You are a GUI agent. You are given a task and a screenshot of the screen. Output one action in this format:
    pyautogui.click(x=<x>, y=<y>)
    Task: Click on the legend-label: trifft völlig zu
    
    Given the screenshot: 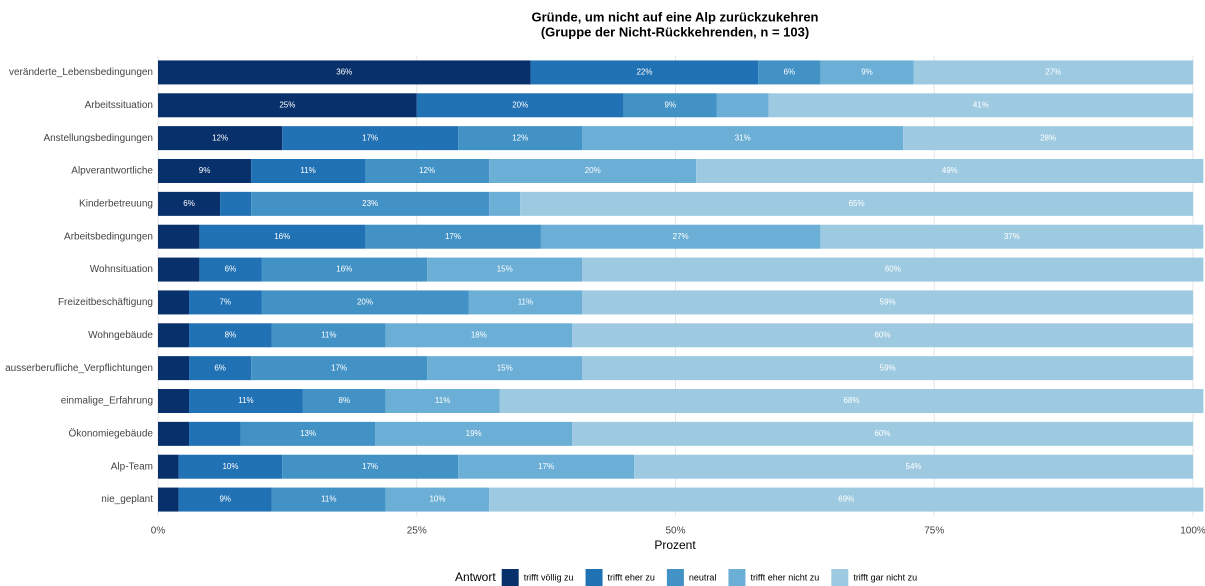 What is the action you would take?
    pyautogui.click(x=549, y=577)
    